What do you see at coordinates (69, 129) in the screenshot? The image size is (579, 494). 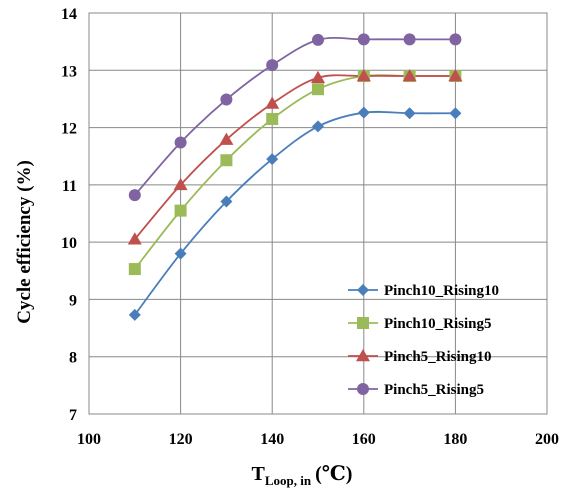 I see `y-tick-label: 12` at bounding box center [69, 129].